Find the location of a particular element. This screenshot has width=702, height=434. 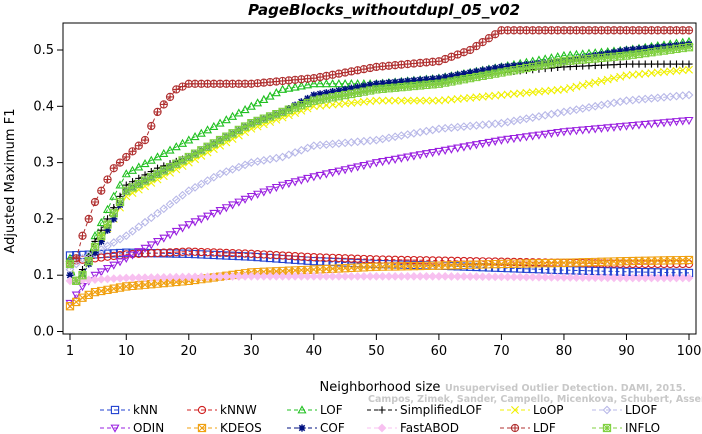

legend-item-fastabod: FastABOD is located at coordinates (413, 427).